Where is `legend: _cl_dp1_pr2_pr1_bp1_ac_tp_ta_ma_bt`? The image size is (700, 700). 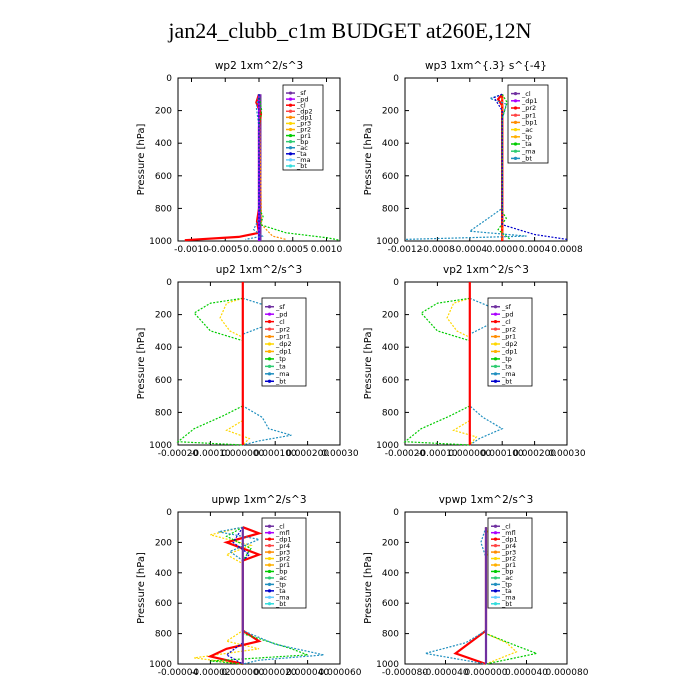 legend: _cl_dp1_pr2_pr1_bp1_ac_tp_ta_ma_bt is located at coordinates (528, 124).